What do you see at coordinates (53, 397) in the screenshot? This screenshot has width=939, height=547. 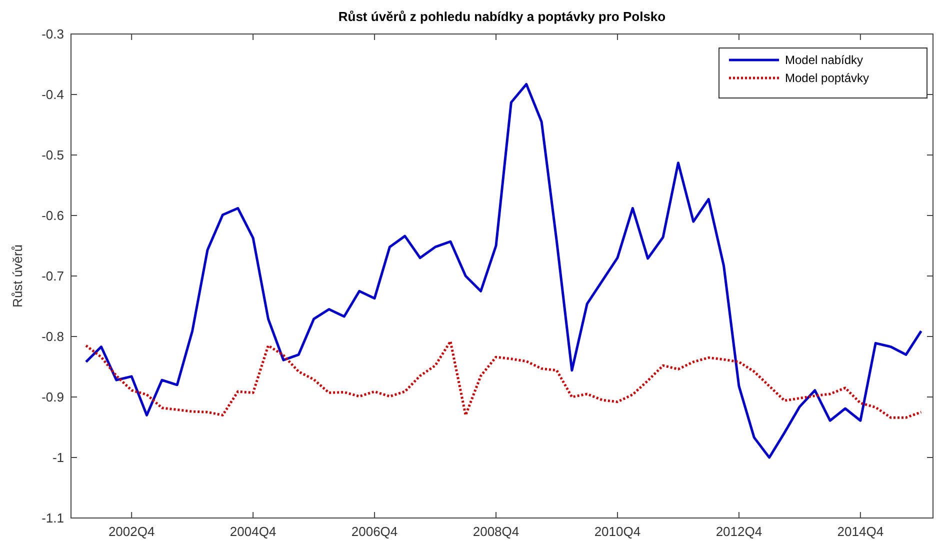 I see `y-tick-label: -0.9` at bounding box center [53, 397].